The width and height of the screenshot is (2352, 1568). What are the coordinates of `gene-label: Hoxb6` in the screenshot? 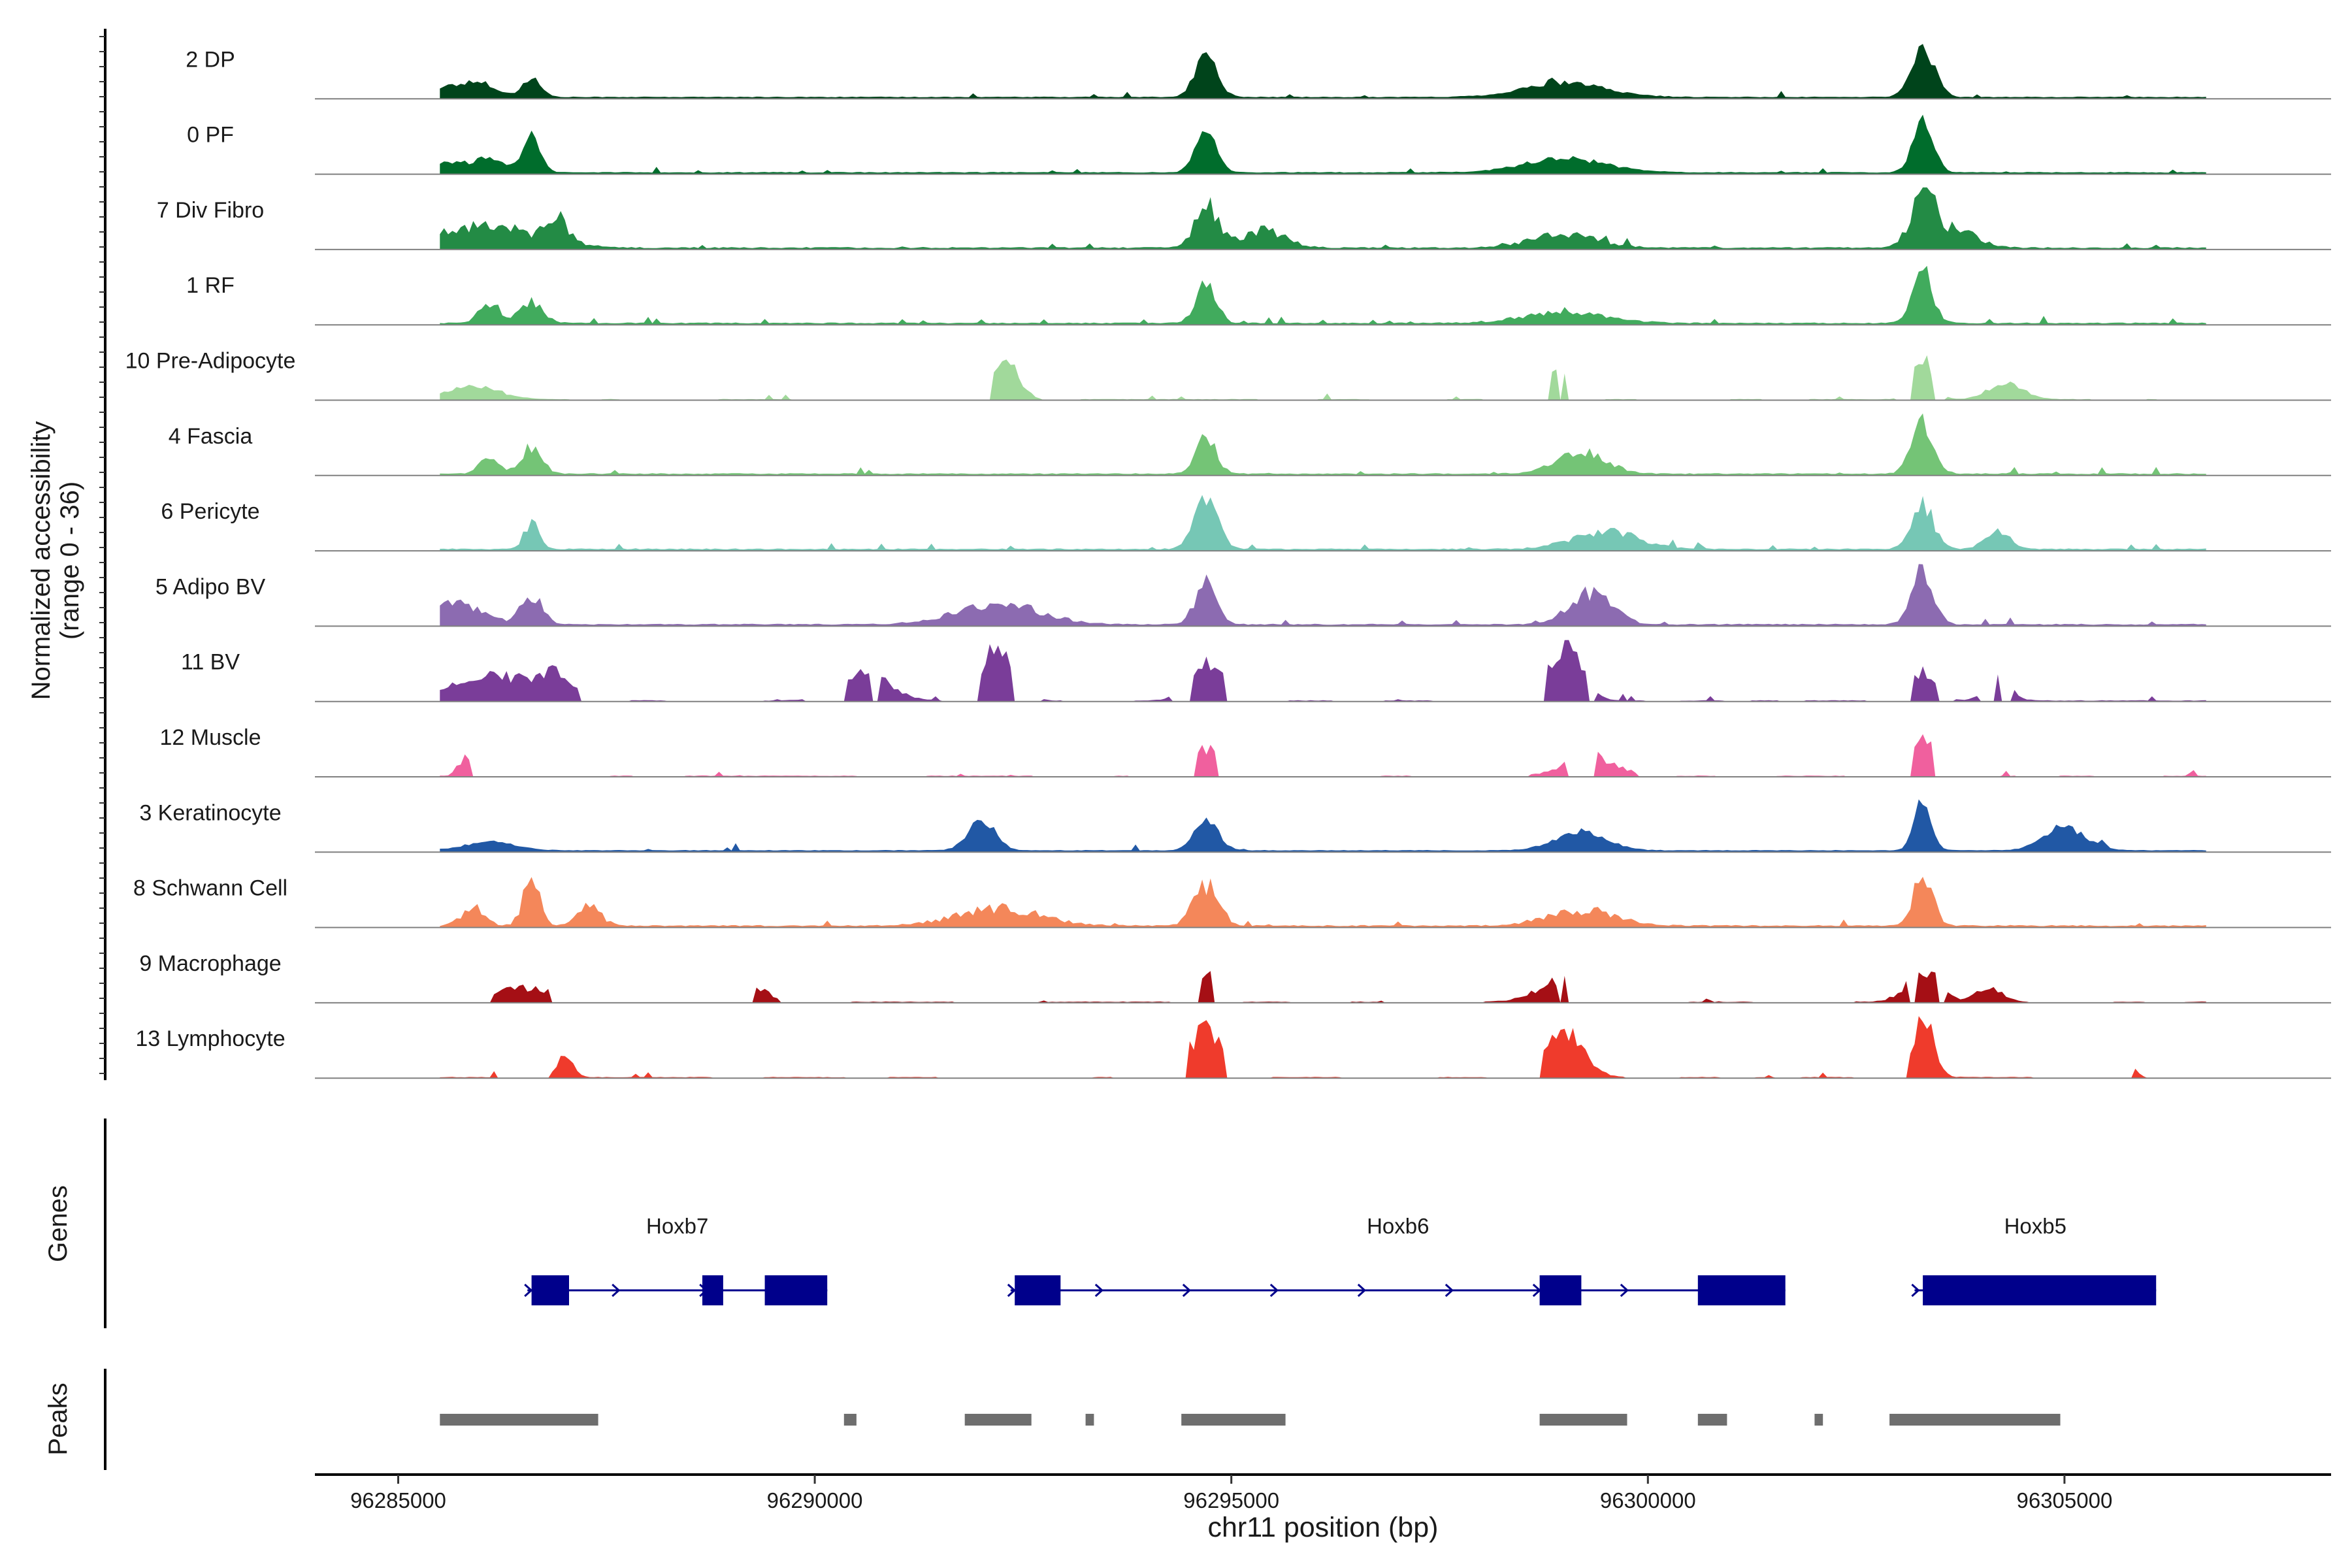 It's located at (1398, 1226).